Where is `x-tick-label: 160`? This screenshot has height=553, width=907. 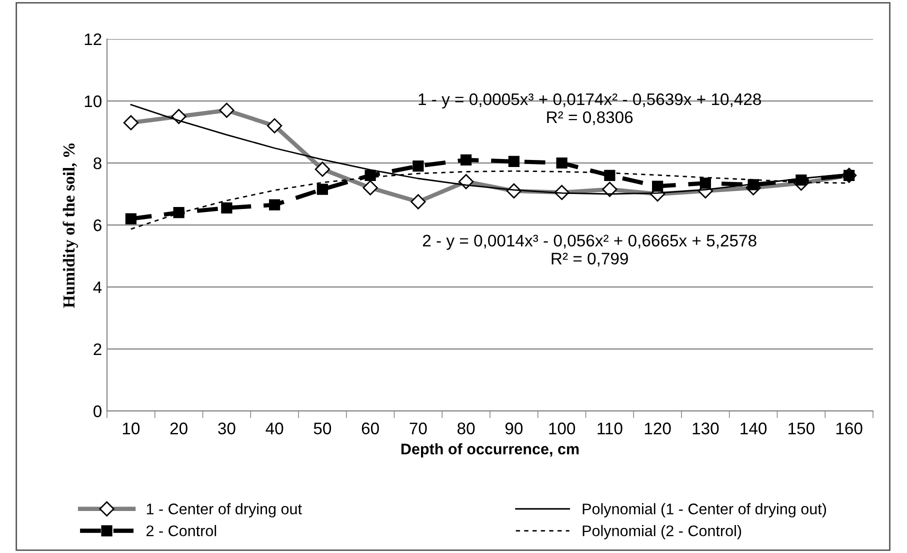
x-tick-label: 160 is located at coordinates (849, 428).